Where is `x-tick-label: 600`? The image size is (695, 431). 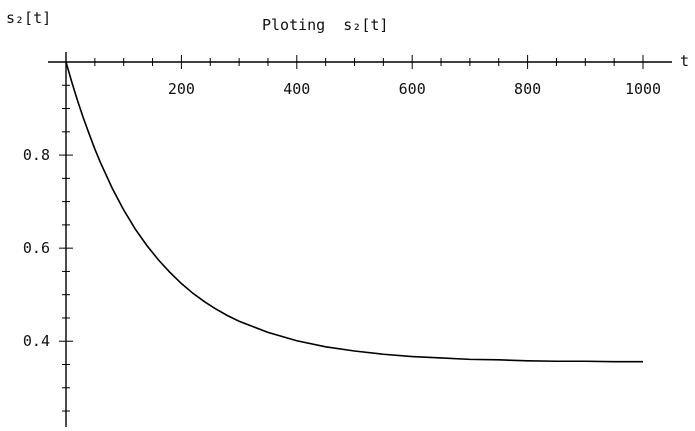
x-tick-label: 600 is located at coordinates (412, 89).